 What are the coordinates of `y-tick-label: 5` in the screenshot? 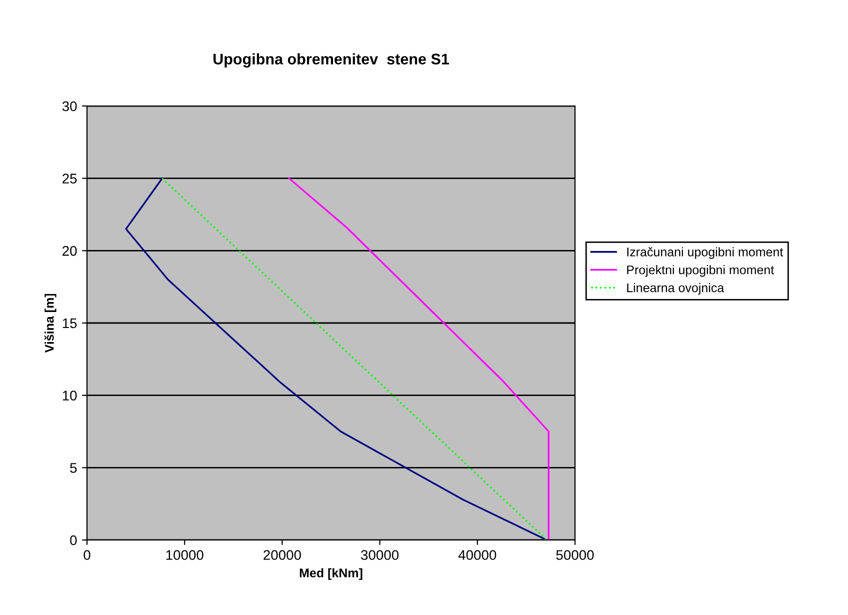 It's located at (73, 468).